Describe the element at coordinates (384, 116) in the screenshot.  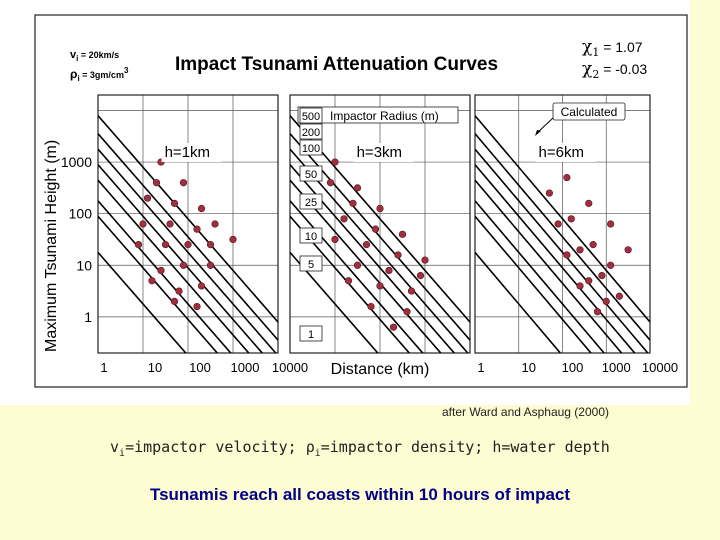
I see `radius-title: Impactor Radius (m)` at that location.